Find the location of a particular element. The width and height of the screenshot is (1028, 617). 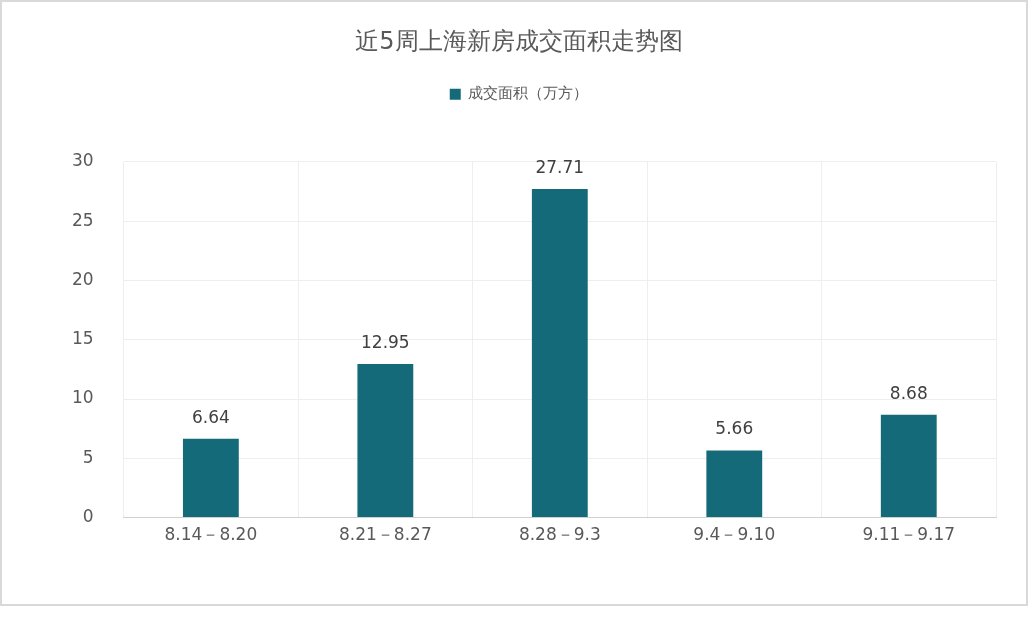

x-tick-label: 9.4－9.10 is located at coordinates (734, 534).